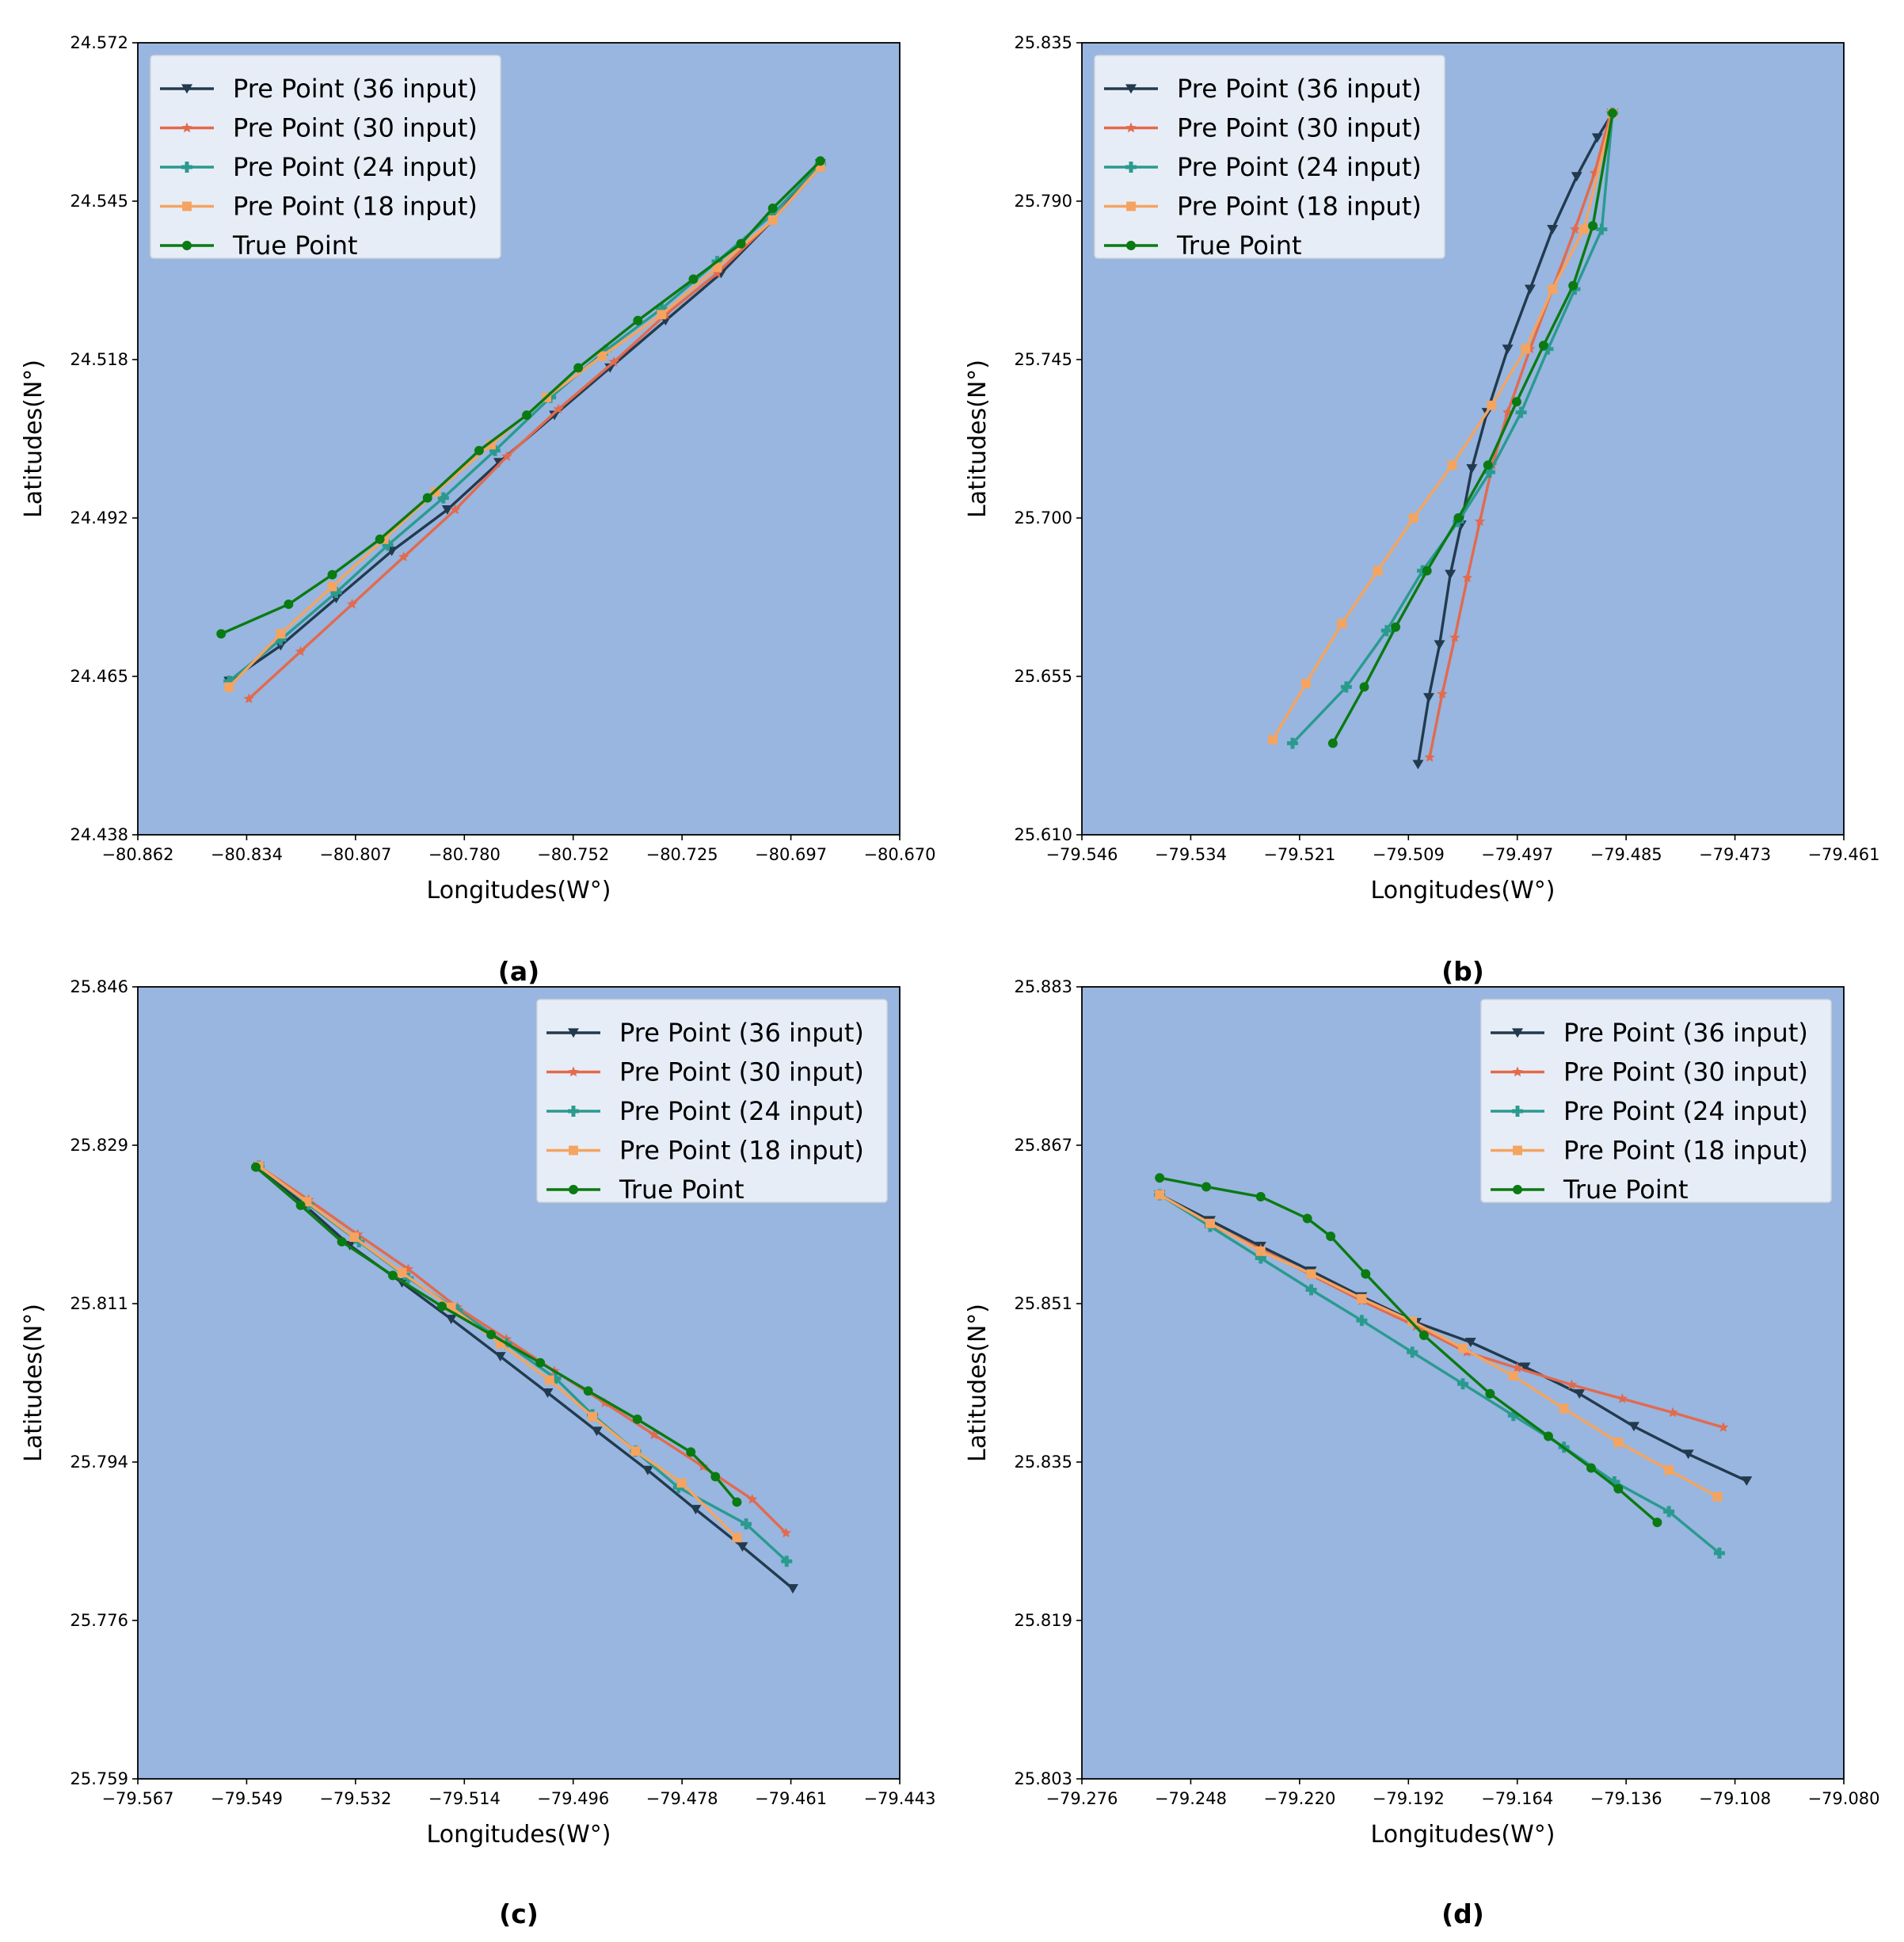  Describe the element at coordinates (1843, 1798) in the screenshot. I see `x-tick-label: −79.080` at that location.